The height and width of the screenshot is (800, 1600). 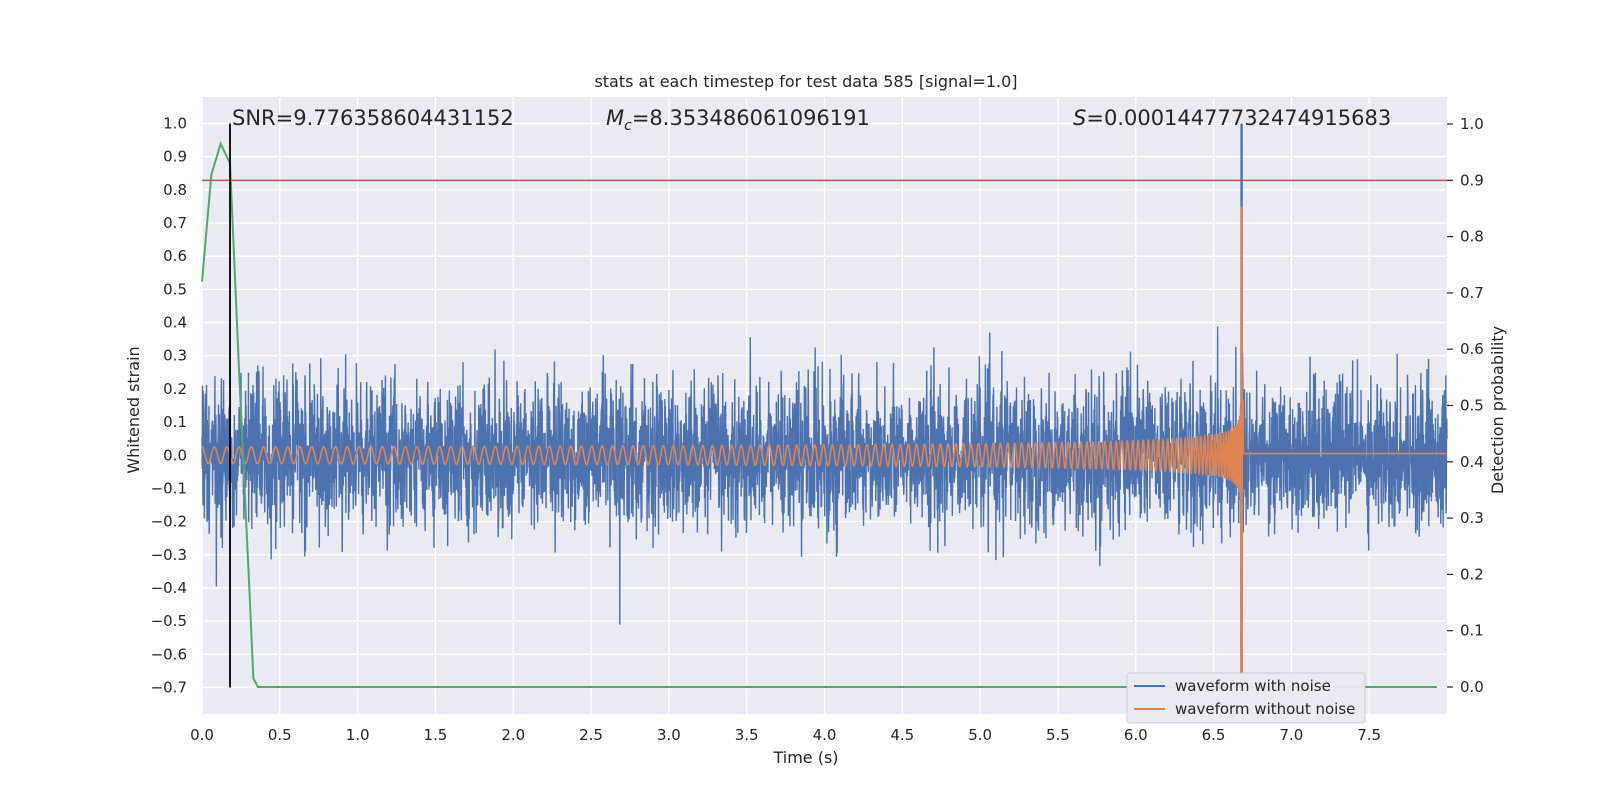 I want to click on legend-box, so click(x=1246, y=698).